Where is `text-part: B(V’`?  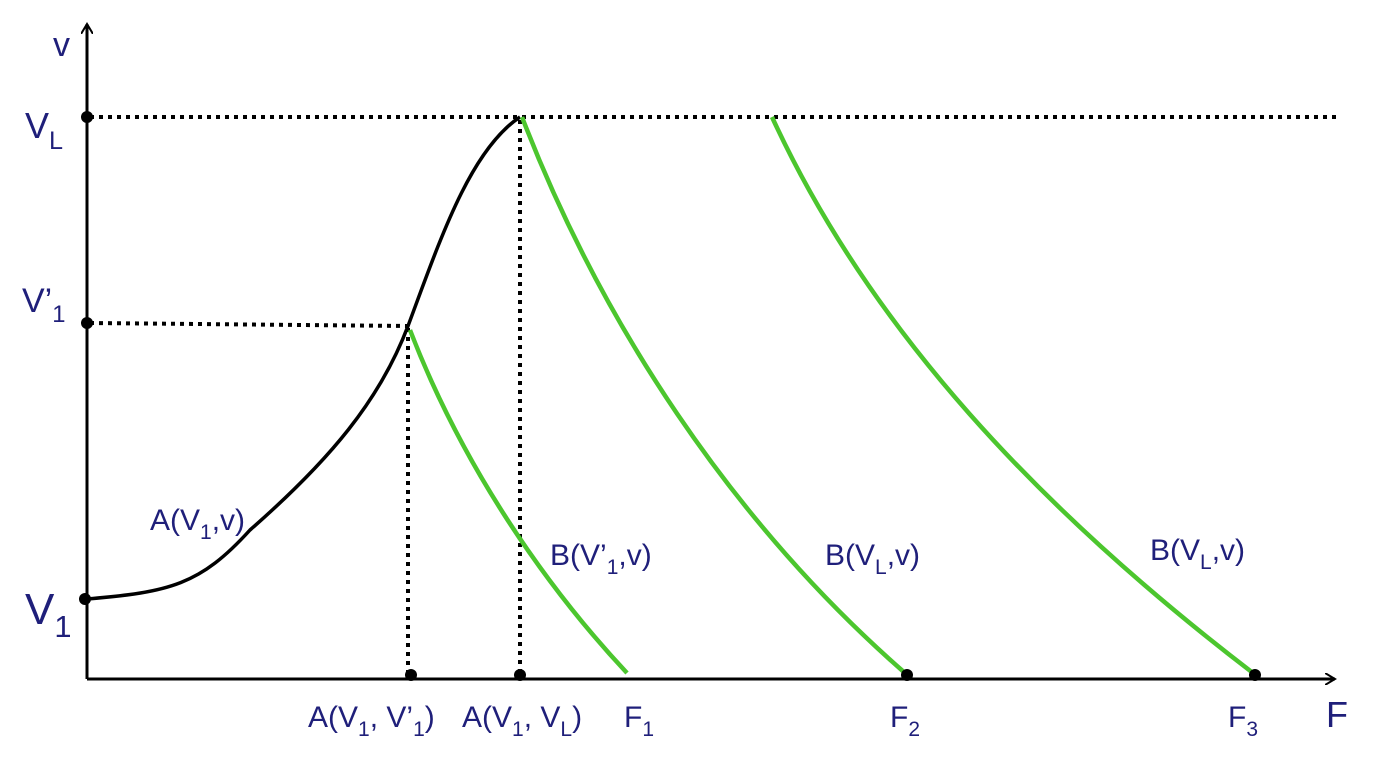 text-part: B(V’ is located at coordinates (578, 555).